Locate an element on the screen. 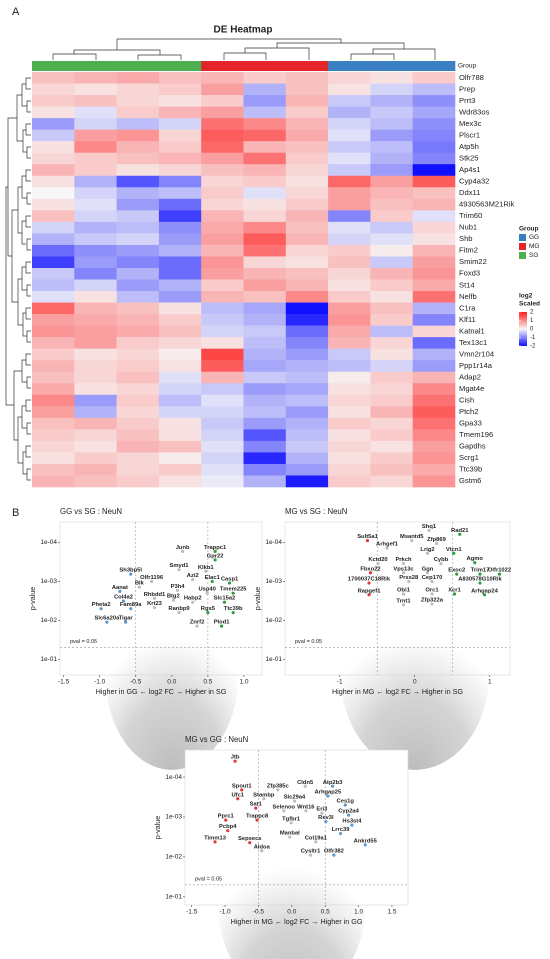  colorbar-tick-label: 1 is located at coordinates (532, 321).